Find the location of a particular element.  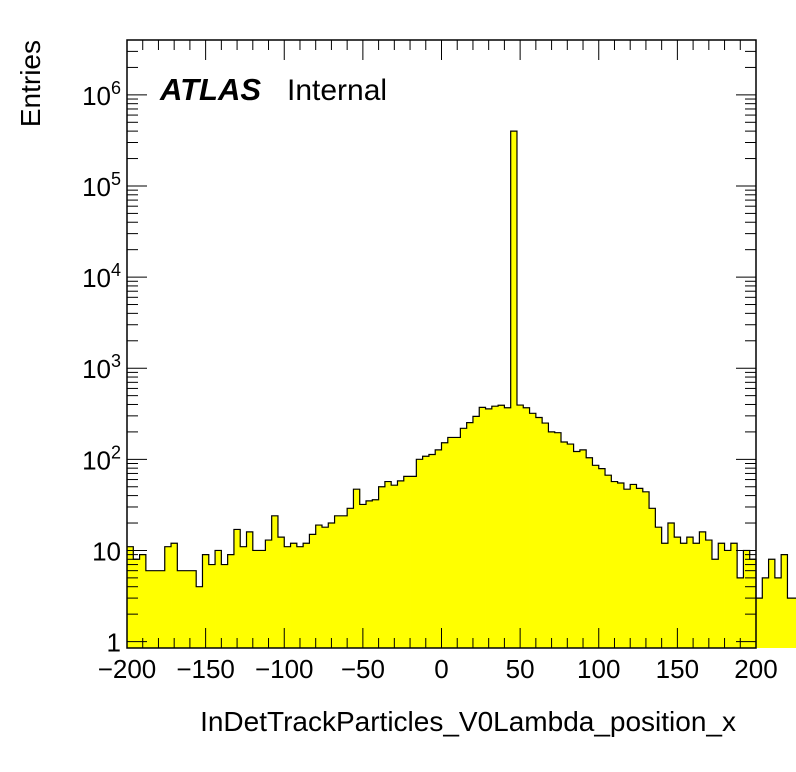

x-tick-label: −50 is located at coordinates (363, 669).